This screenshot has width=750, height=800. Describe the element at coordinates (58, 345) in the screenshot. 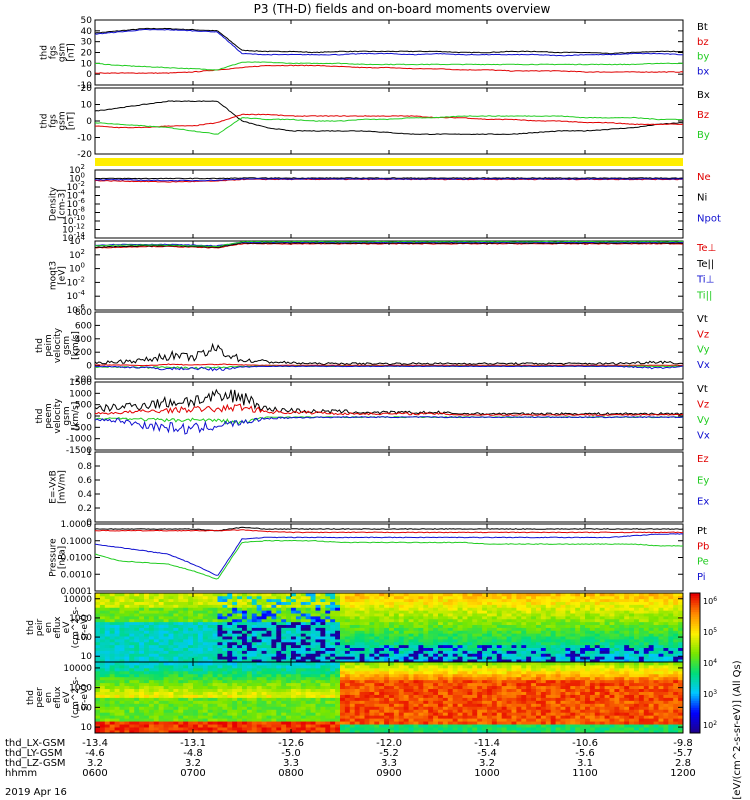

I see `y-axis-label: thdpeimvelocitygsm[km/s]` at that location.